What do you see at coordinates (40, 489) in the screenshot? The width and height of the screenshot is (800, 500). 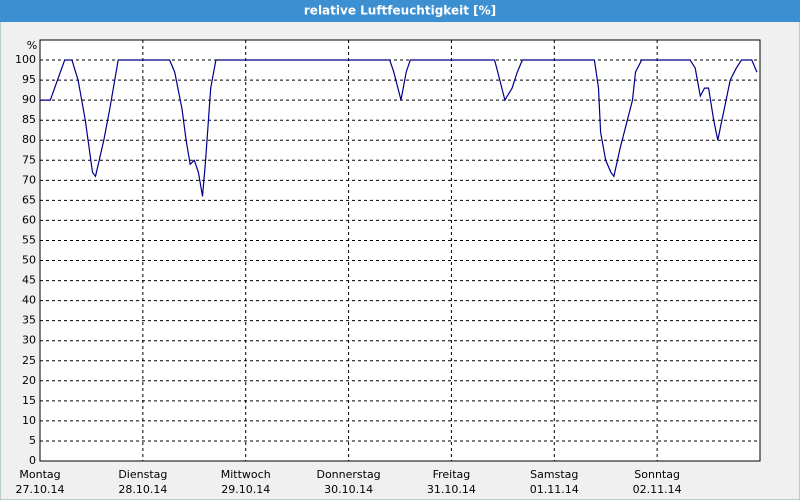 I see `x-tick-date: 27.10.14` at bounding box center [40, 489].